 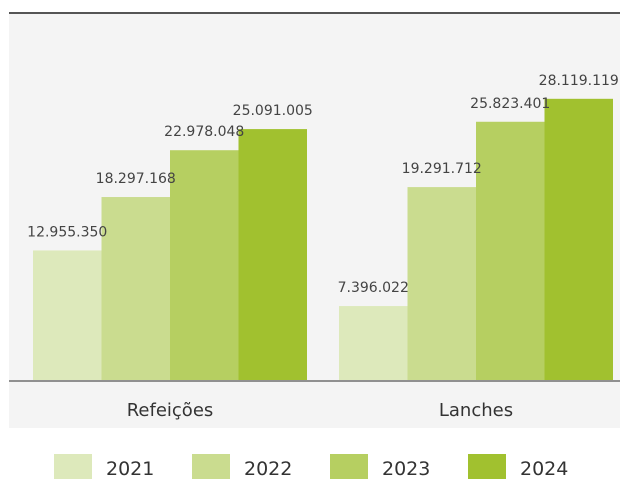 What do you see at coordinates (204, 132) in the screenshot?
I see `value-label: 22.978.048` at bounding box center [204, 132].